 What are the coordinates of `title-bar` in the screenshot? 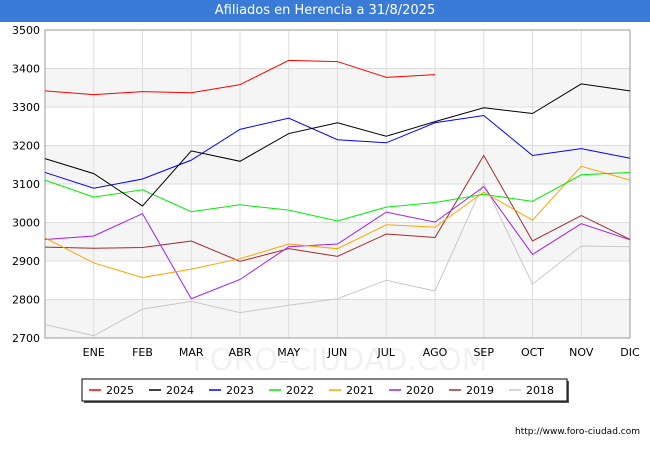 It's located at (325, 11).